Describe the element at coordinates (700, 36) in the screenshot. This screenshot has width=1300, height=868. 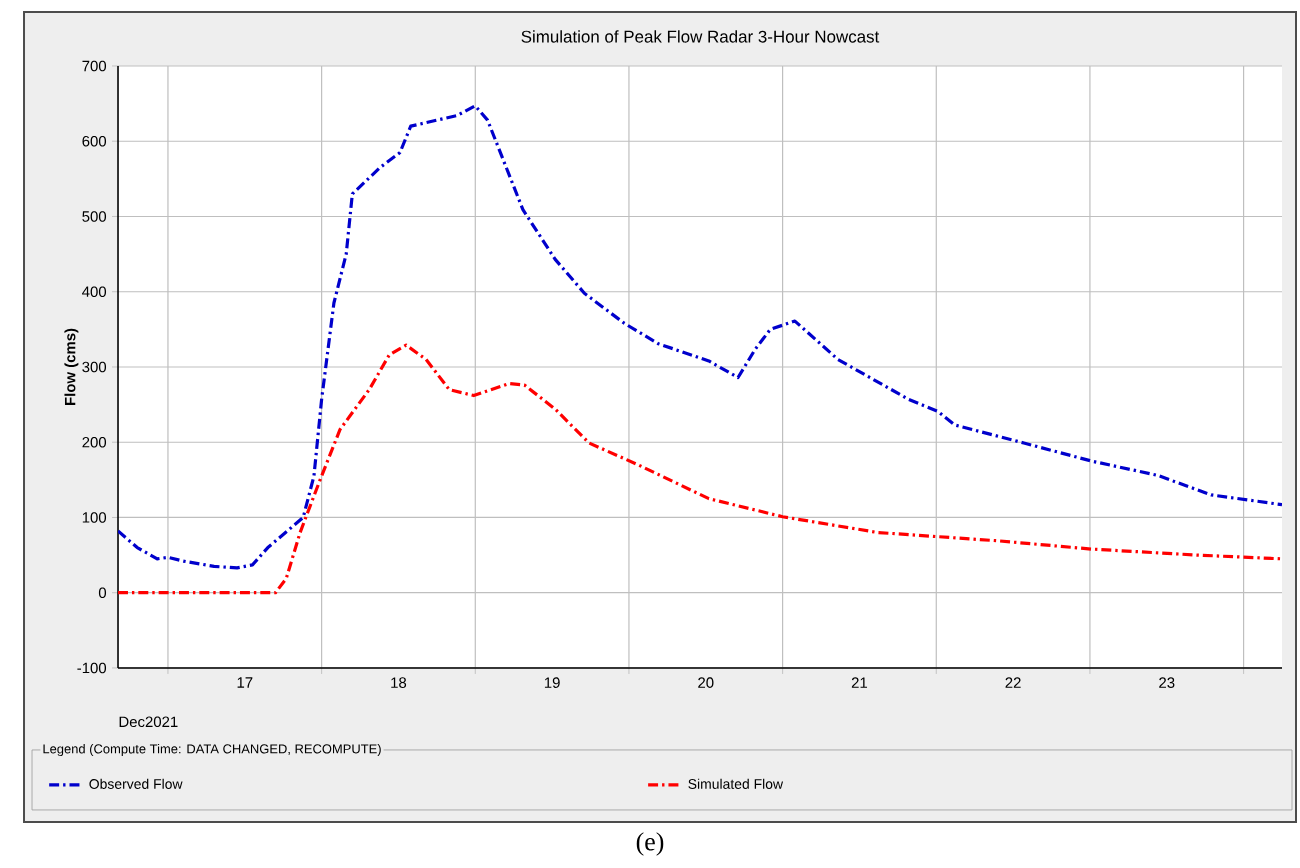
I see `chart-title: Simulation of Peak Flow Radar 3-Hour Nowcast` at that location.